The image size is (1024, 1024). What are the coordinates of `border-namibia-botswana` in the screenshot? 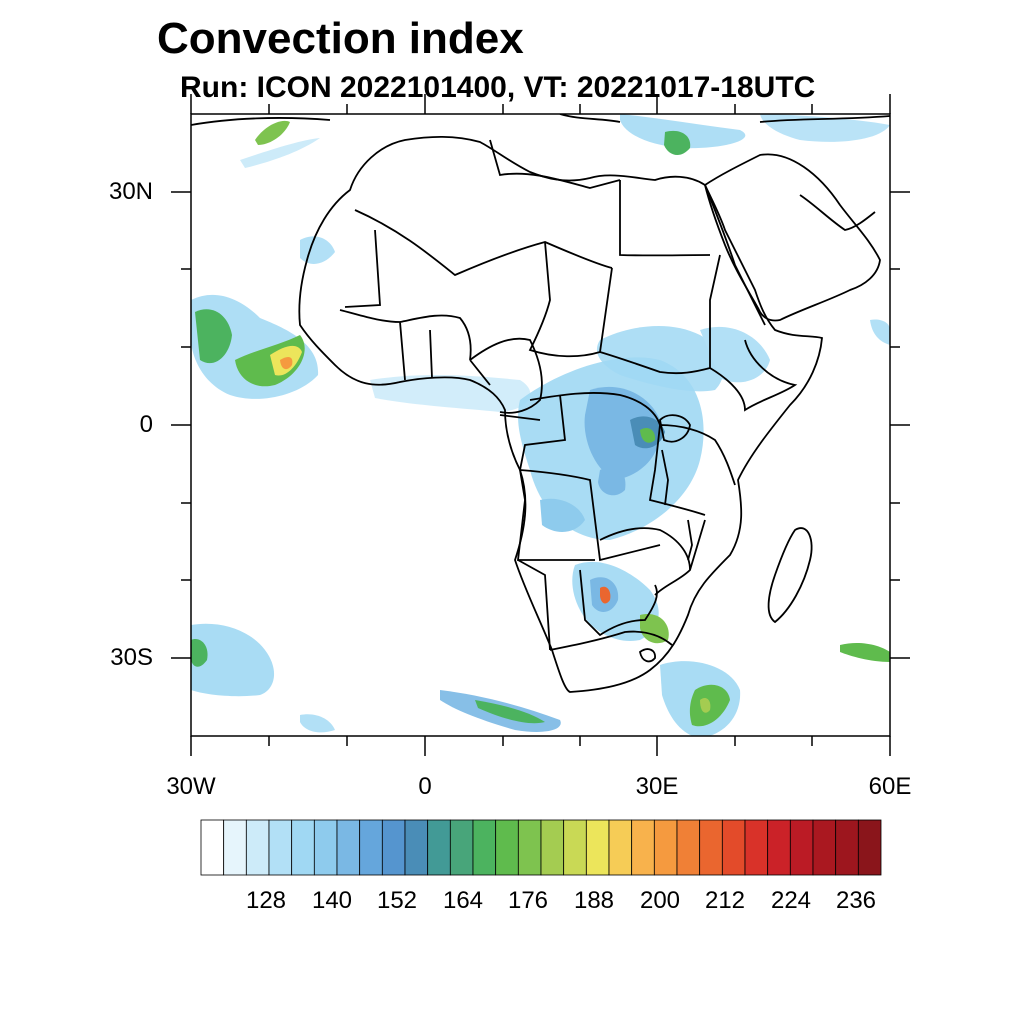 It's located at (587, 605).